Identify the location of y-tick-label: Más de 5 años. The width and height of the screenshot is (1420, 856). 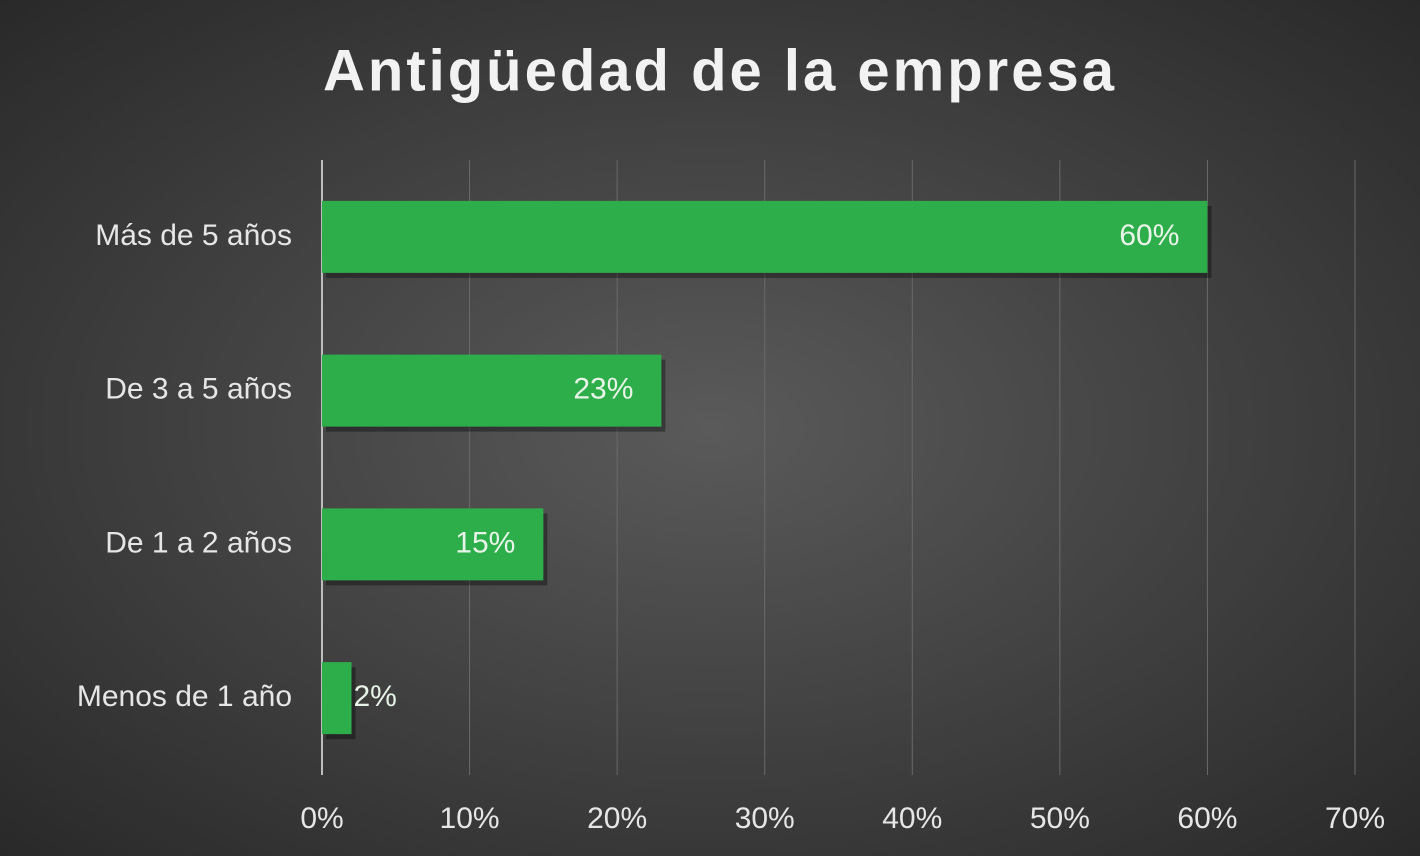
(193, 235).